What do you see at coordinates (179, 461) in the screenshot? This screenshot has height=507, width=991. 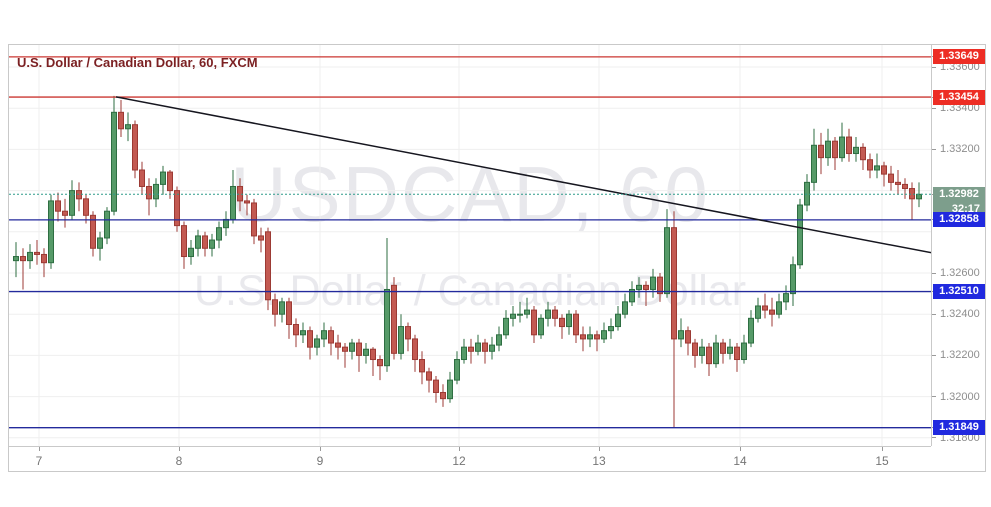 I see `time-label-8: 8` at bounding box center [179, 461].